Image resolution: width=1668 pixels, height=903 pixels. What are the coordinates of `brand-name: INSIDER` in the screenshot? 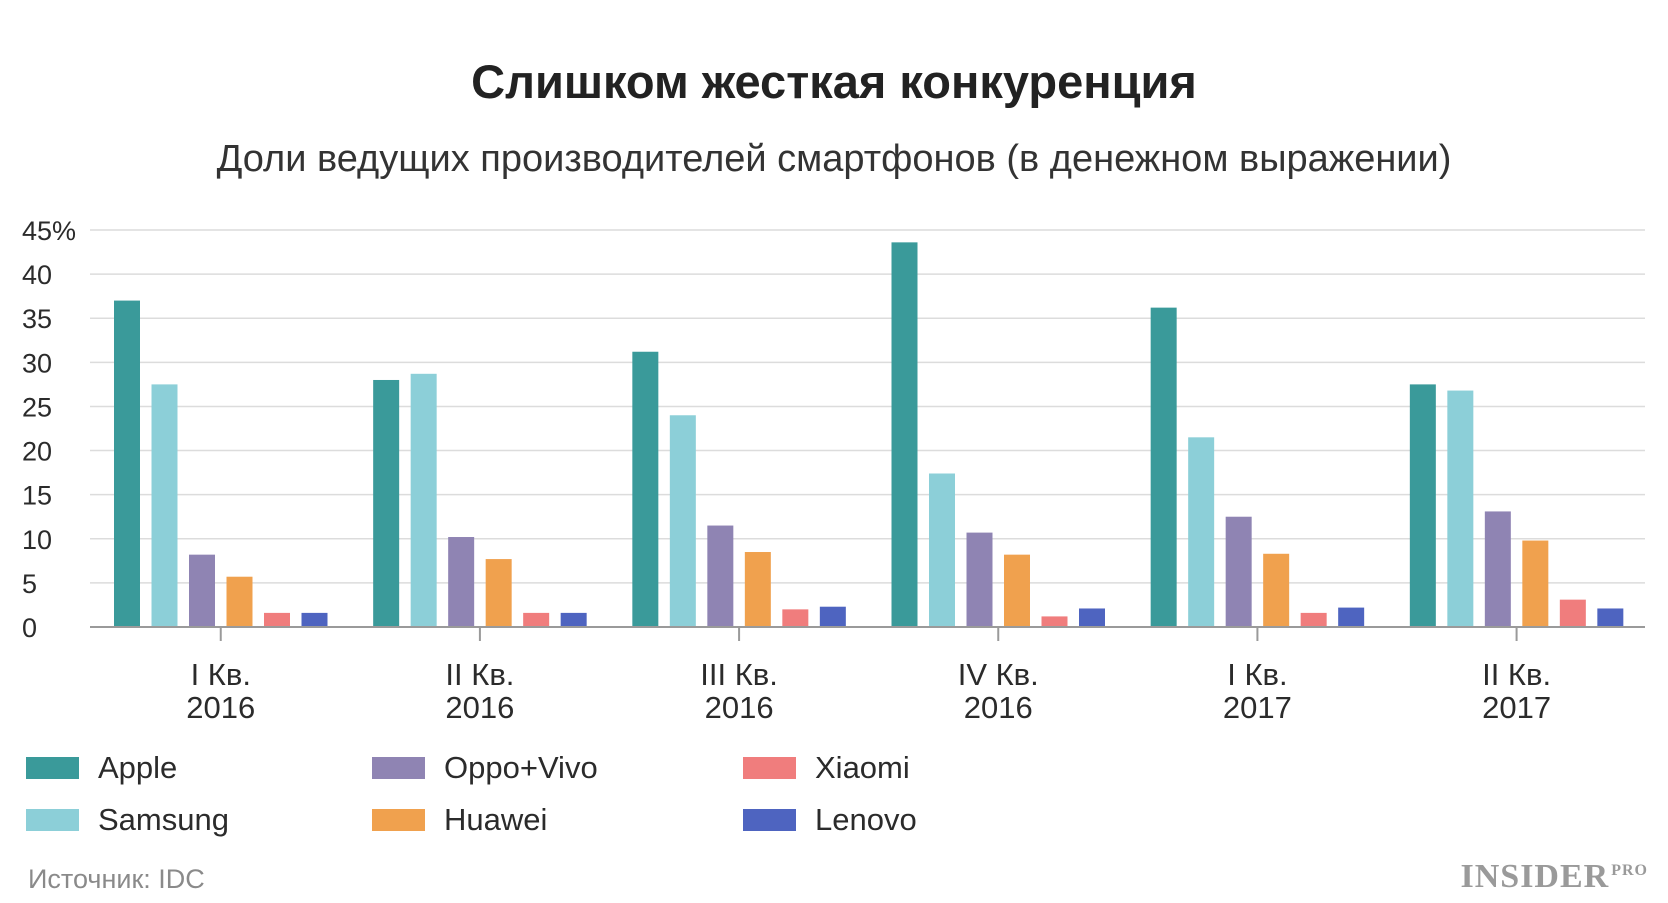 It's located at (1535, 876).